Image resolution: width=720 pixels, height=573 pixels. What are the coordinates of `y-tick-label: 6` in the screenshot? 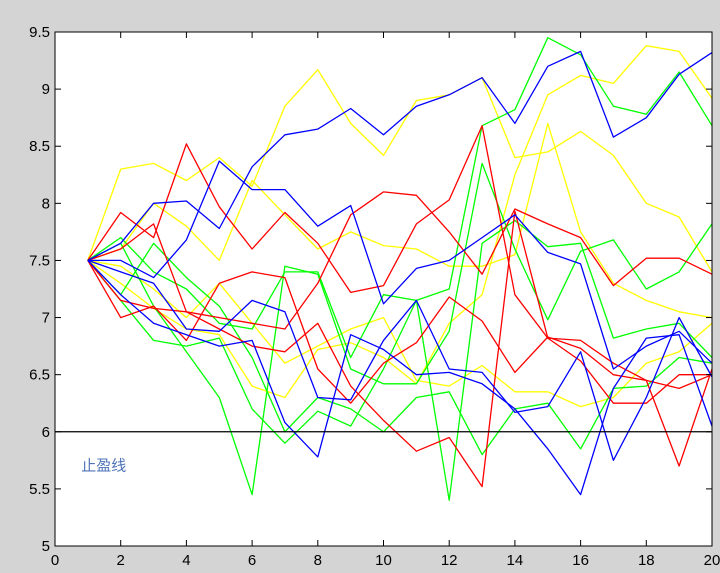 It's located at (46, 432).